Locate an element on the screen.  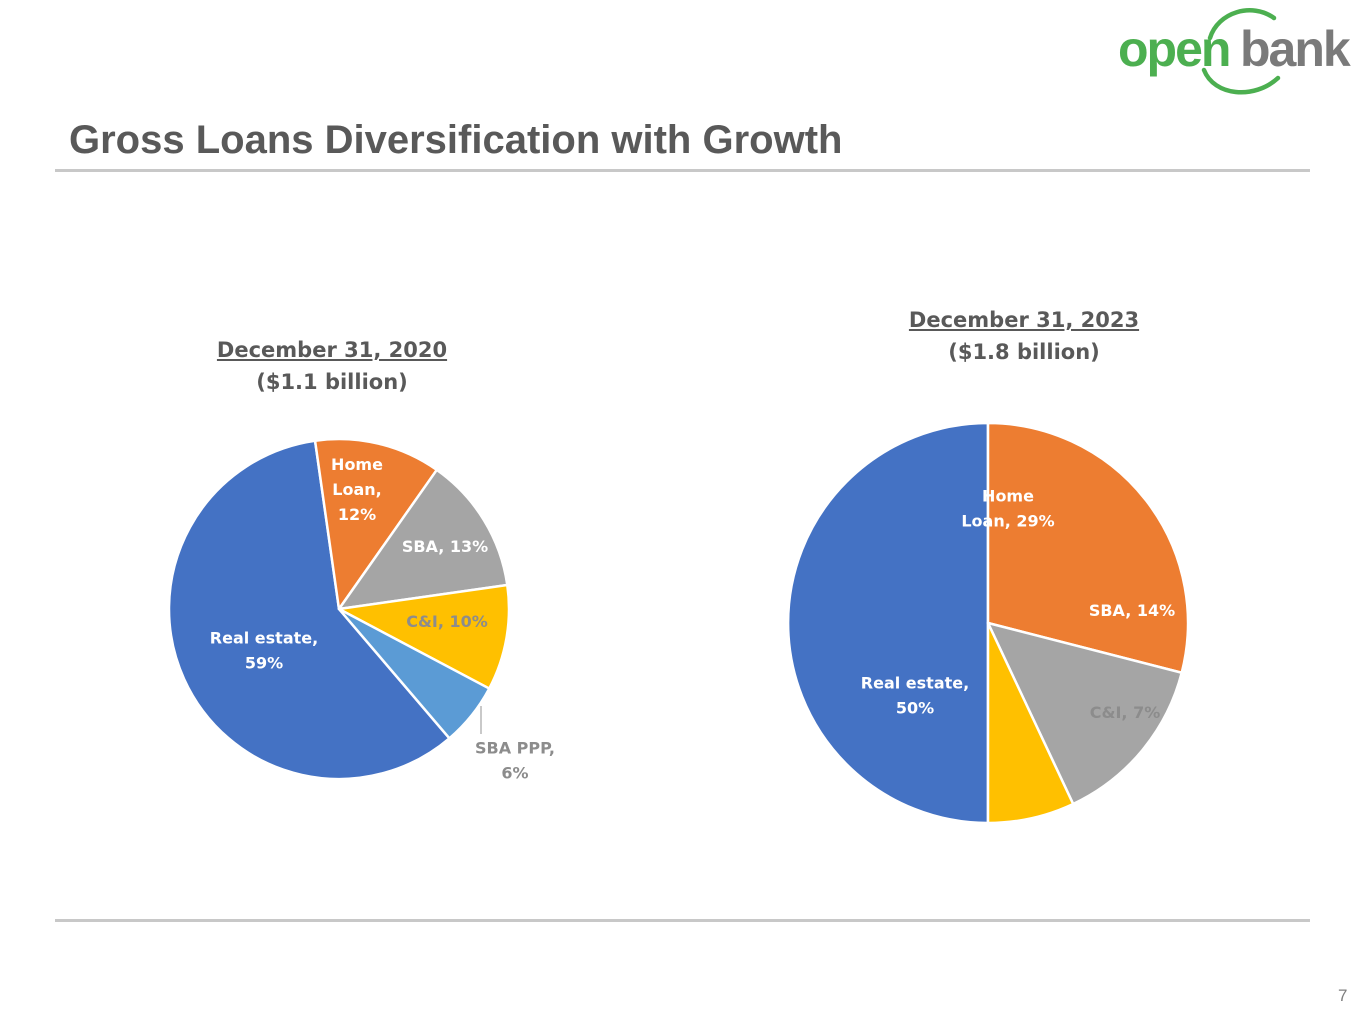
chart-2023-label-home-loan: Home Loan, 29% is located at coordinates (1007, 509).